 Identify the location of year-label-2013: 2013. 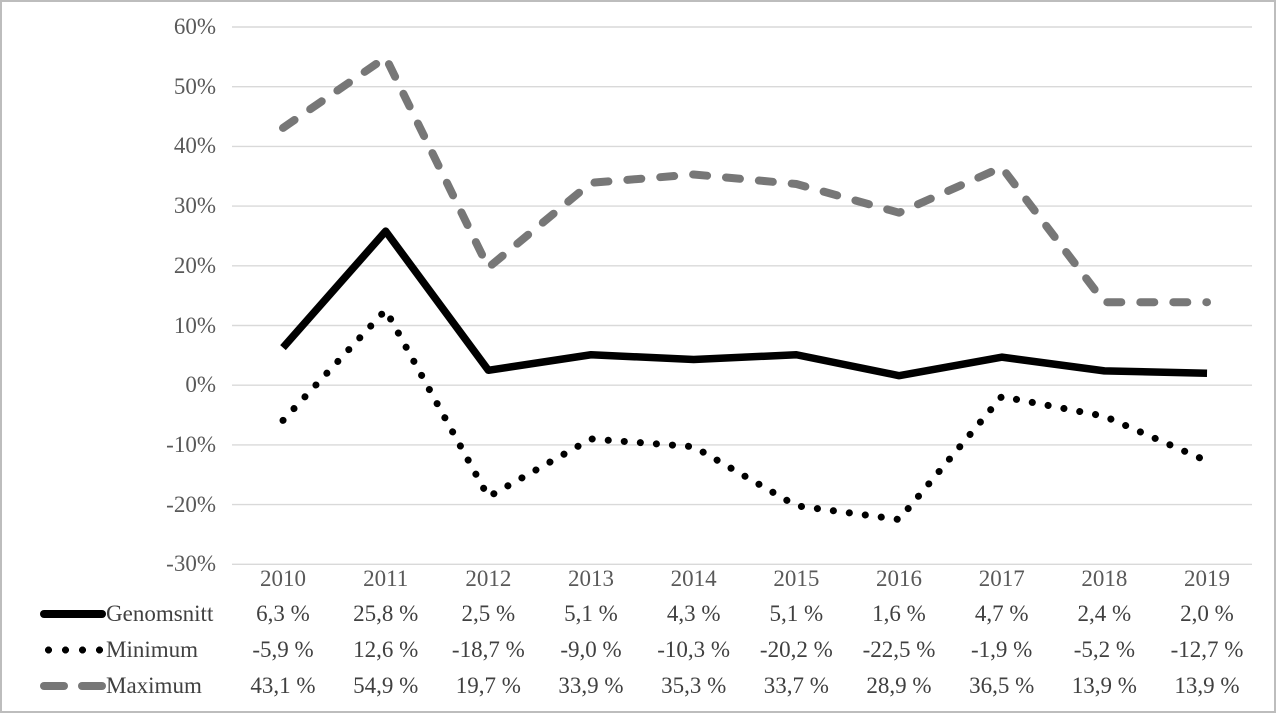
(591, 578).